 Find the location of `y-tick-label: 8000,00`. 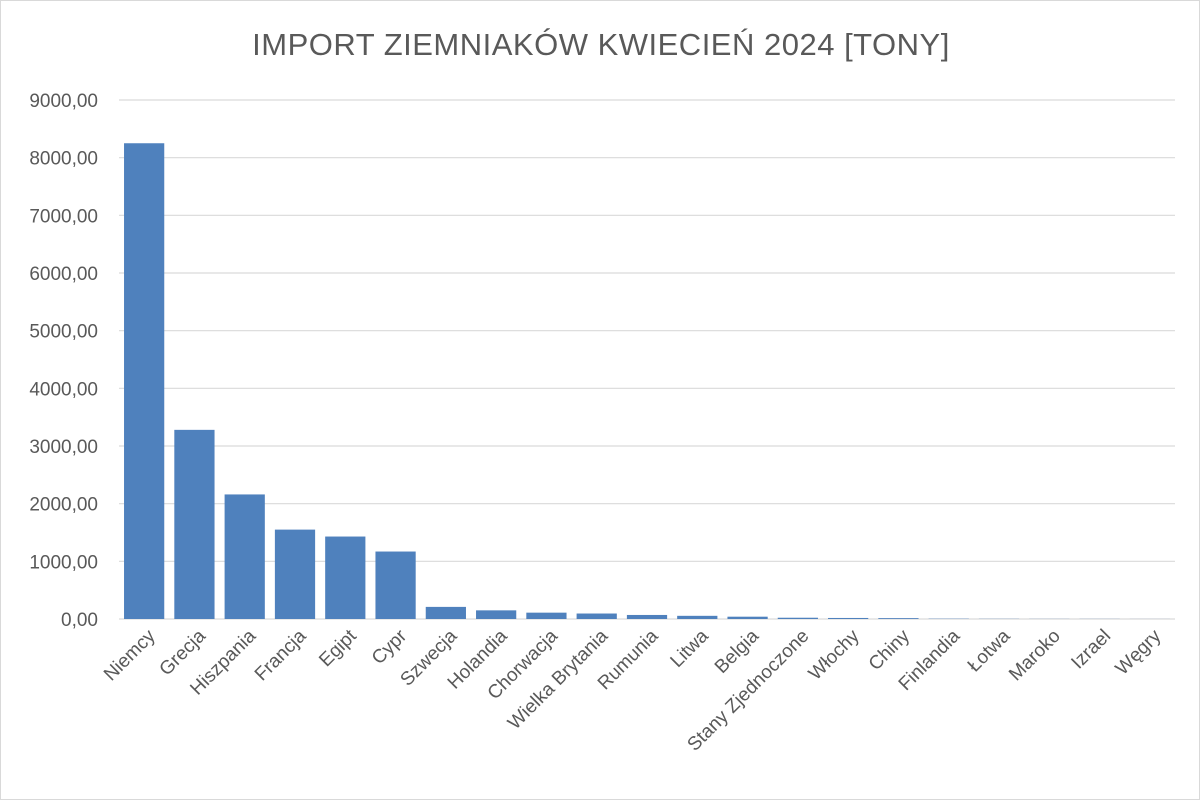

y-tick-label: 8000,00 is located at coordinates (63, 159).